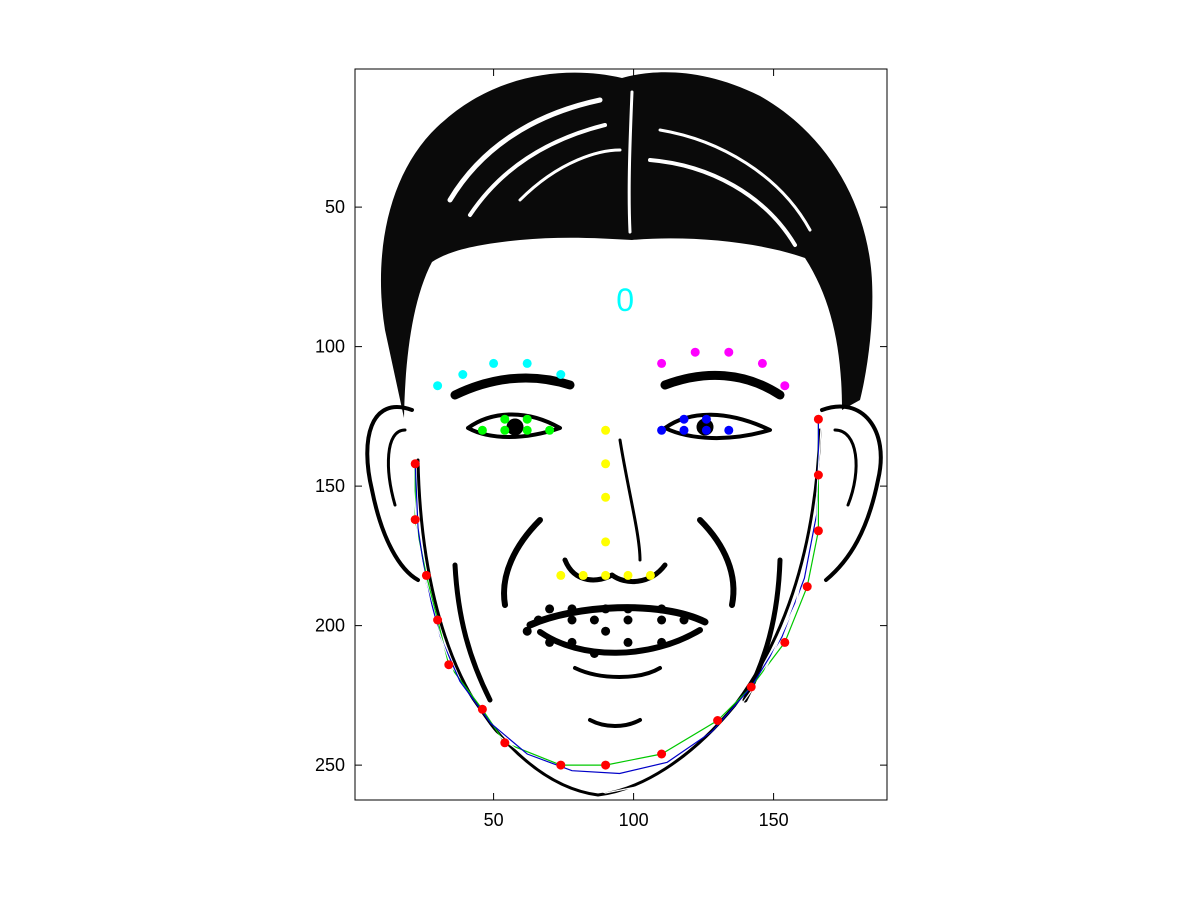 The height and width of the screenshot is (900, 1201). Describe the element at coordinates (615, 723) in the screenshot. I see `chin-dimple` at that location.